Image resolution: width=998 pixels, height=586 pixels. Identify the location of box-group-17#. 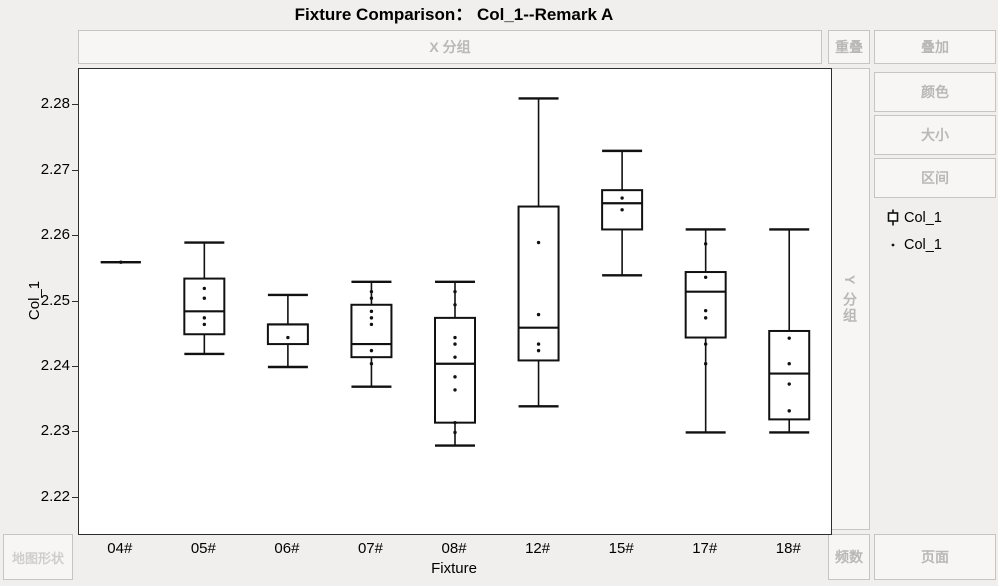
(705, 331).